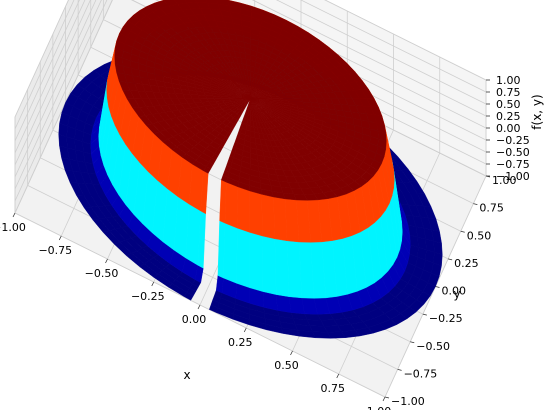 The height and width of the screenshot is (410, 550). What do you see at coordinates (504, 180) in the screenshot?
I see `y-tick-label: 1.00` at bounding box center [504, 180].